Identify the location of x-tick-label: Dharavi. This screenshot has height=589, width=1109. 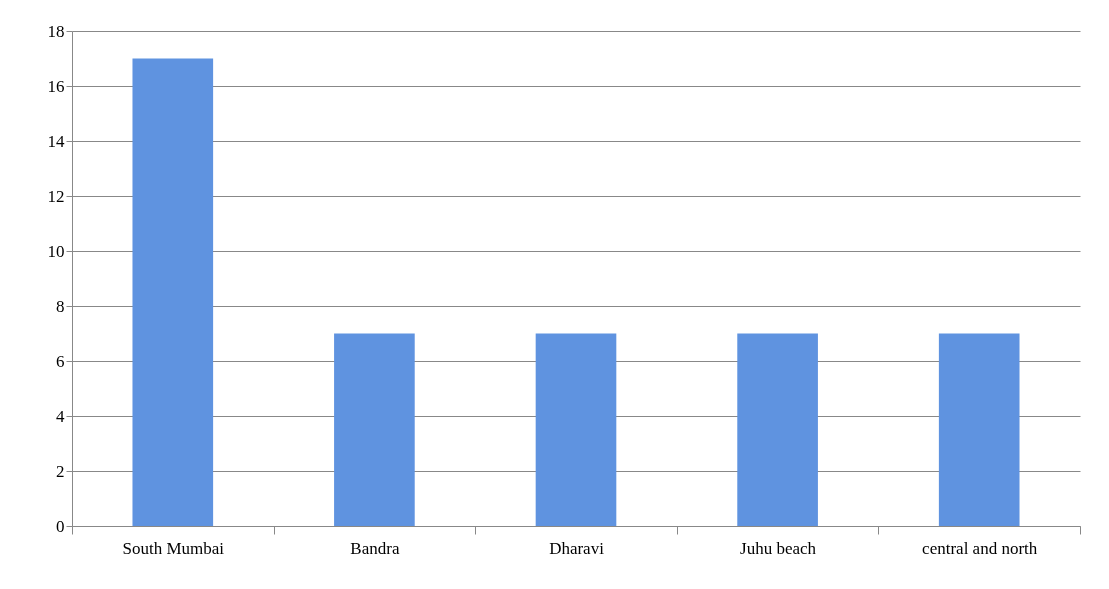
(577, 548).